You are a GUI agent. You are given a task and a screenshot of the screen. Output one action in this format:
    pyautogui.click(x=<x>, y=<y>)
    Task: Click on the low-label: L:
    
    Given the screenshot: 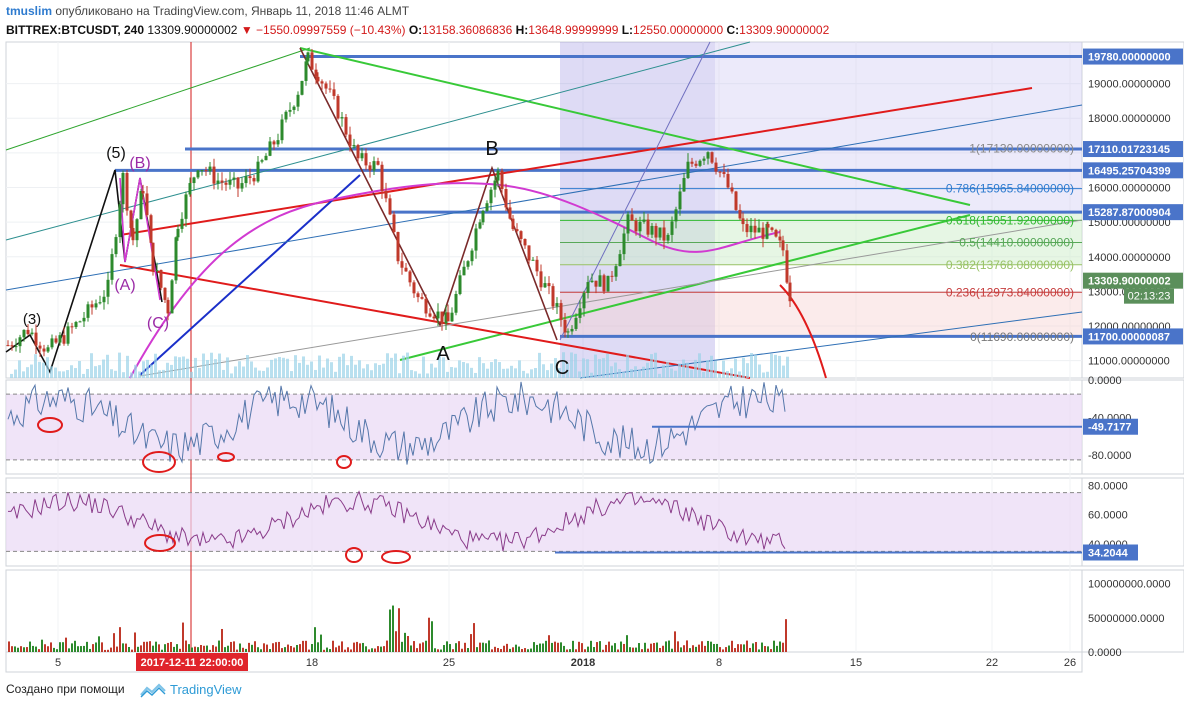 What is the action you would take?
    pyautogui.click(x=627, y=30)
    